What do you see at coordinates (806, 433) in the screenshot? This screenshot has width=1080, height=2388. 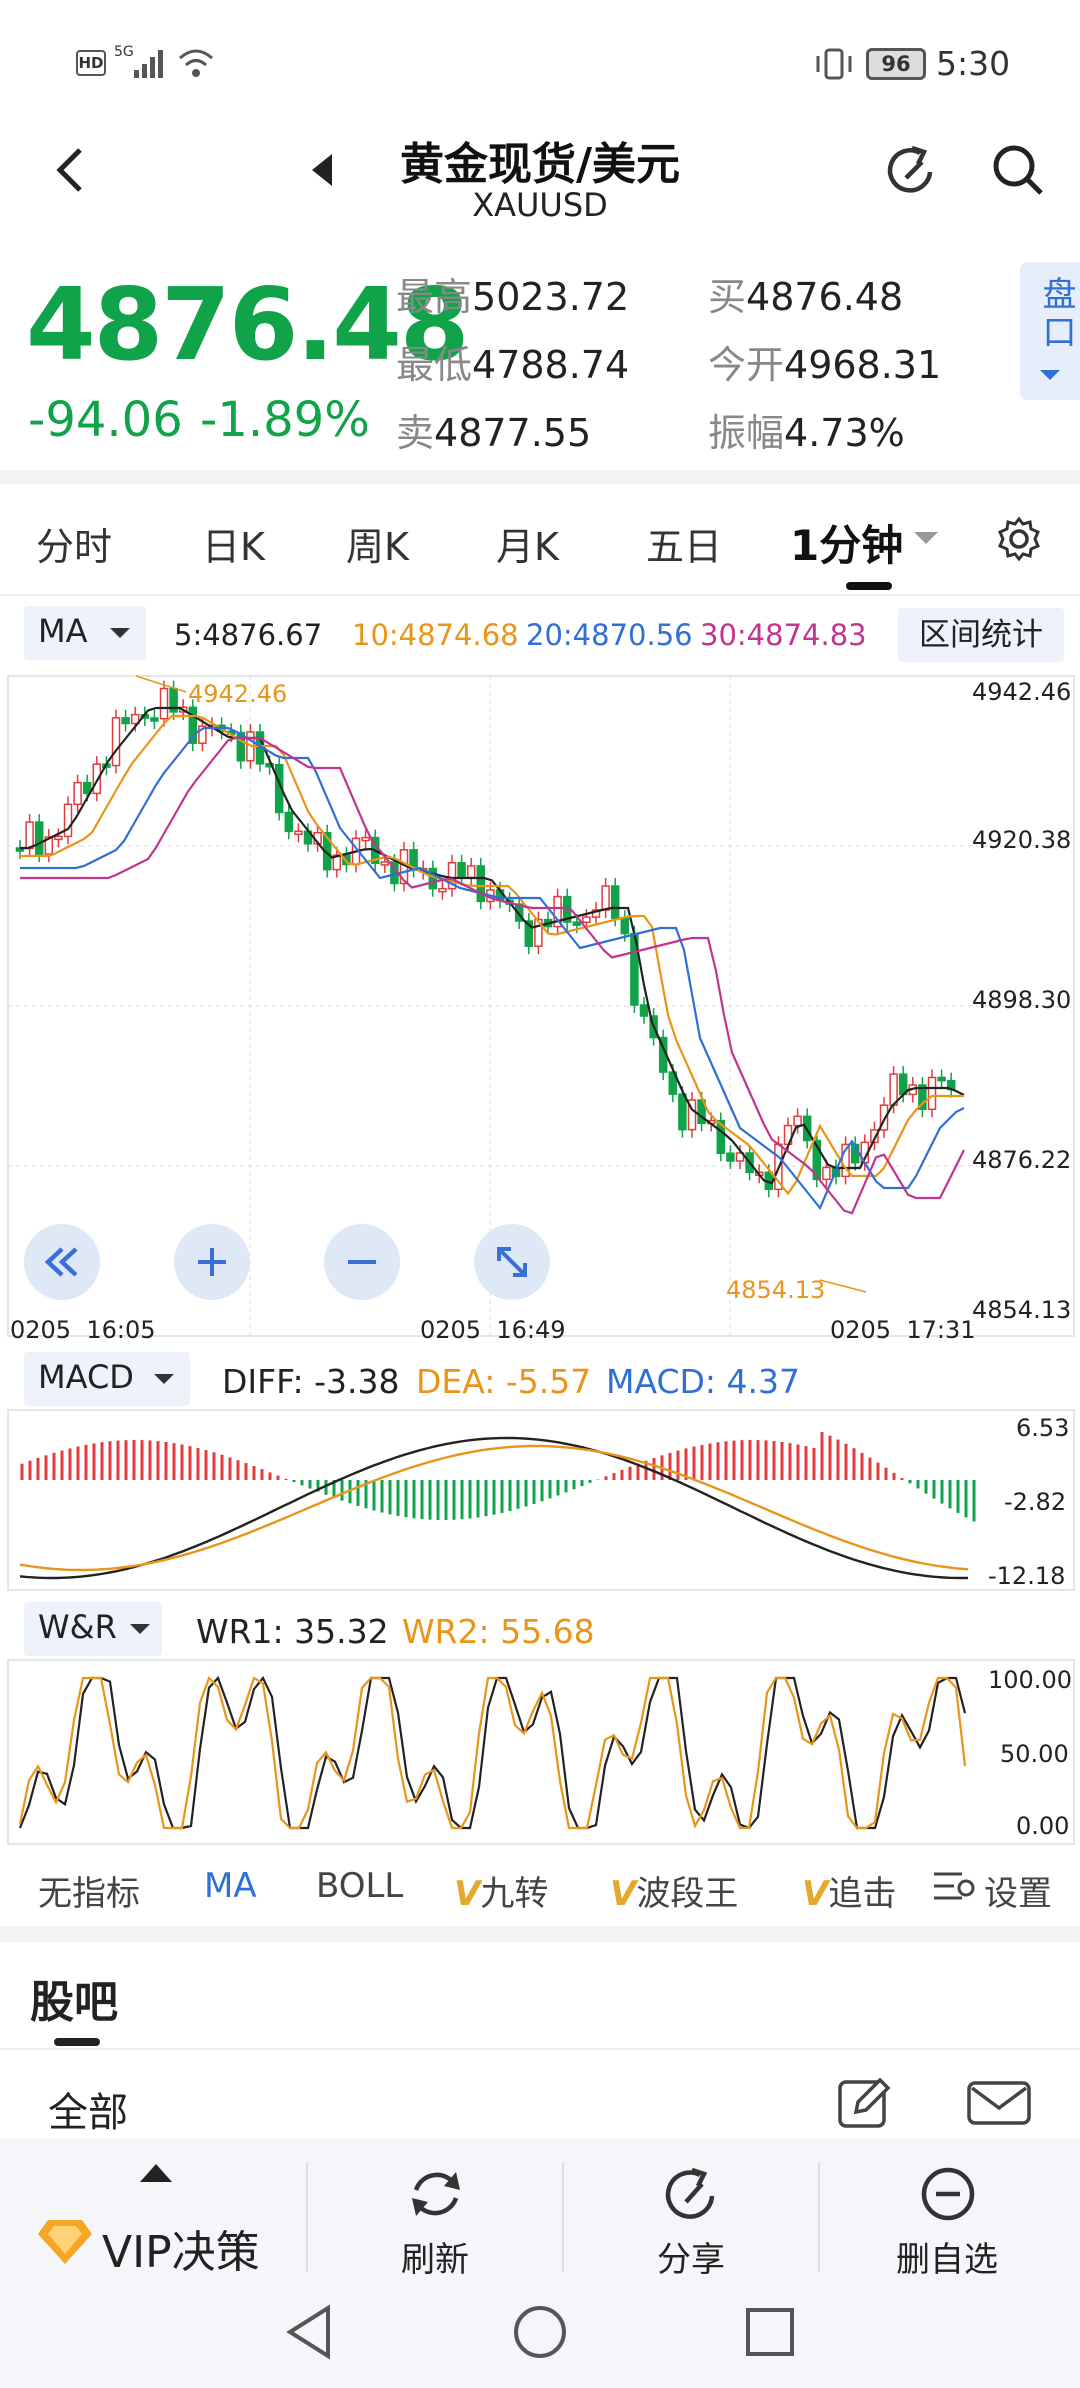 I see `quote-amplitude: 振幅4.73%` at bounding box center [806, 433].